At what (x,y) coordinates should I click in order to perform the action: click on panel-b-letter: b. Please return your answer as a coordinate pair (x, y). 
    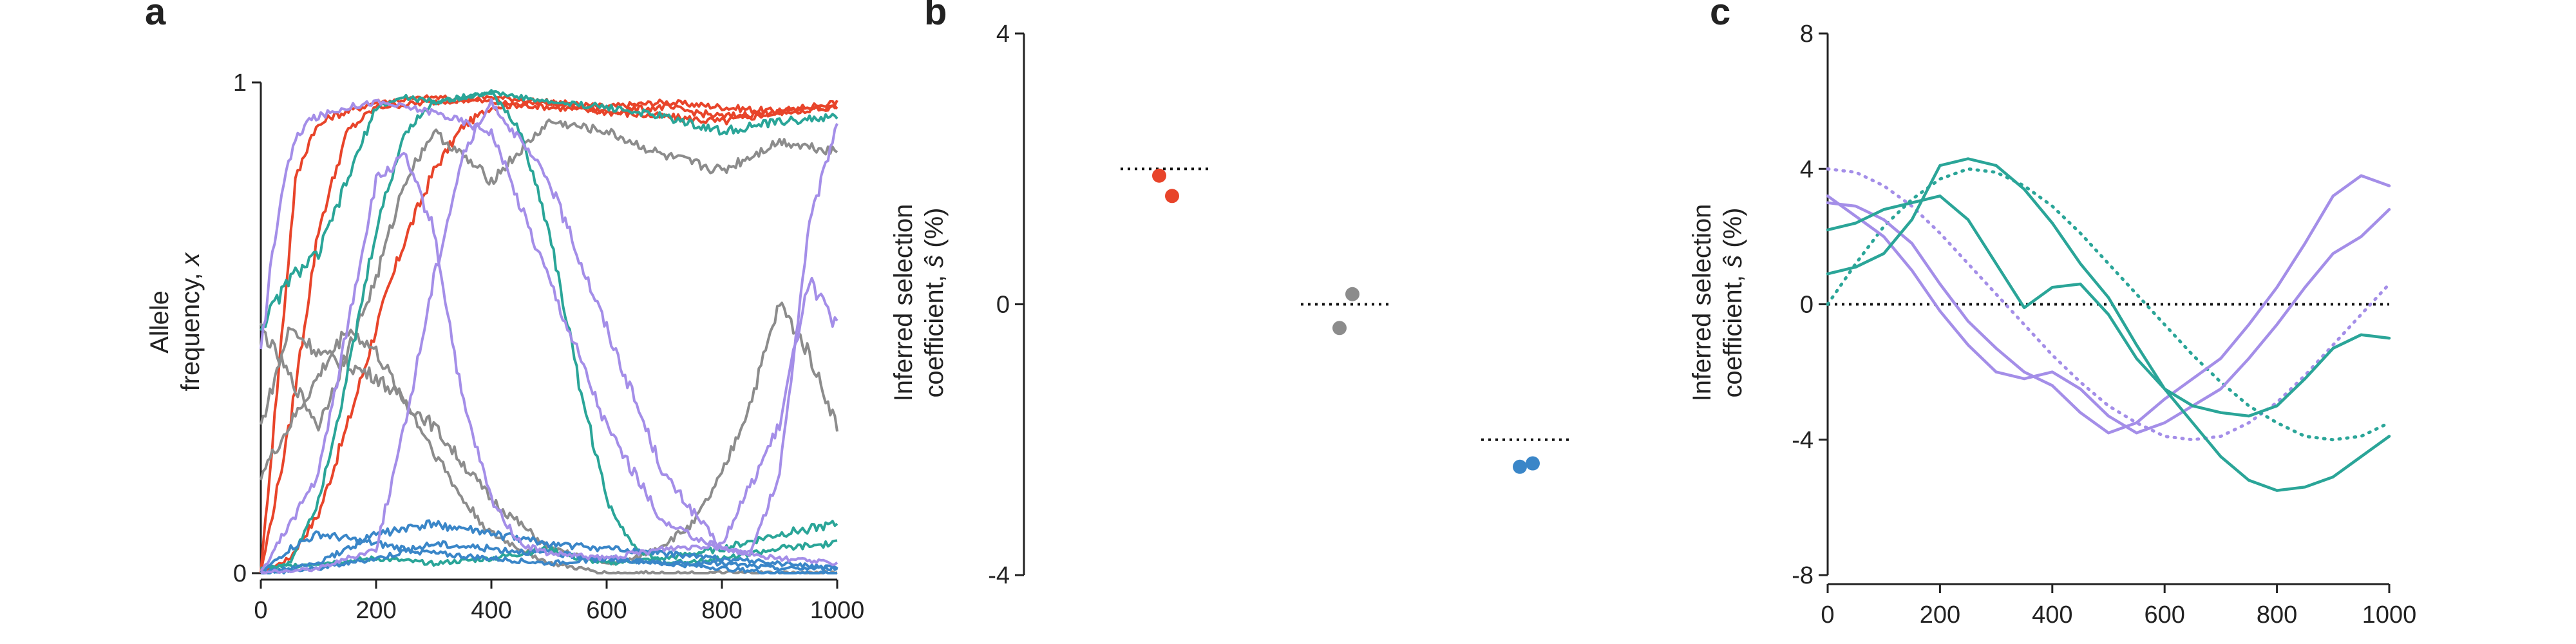
    Looking at the image, I should click on (936, 16).